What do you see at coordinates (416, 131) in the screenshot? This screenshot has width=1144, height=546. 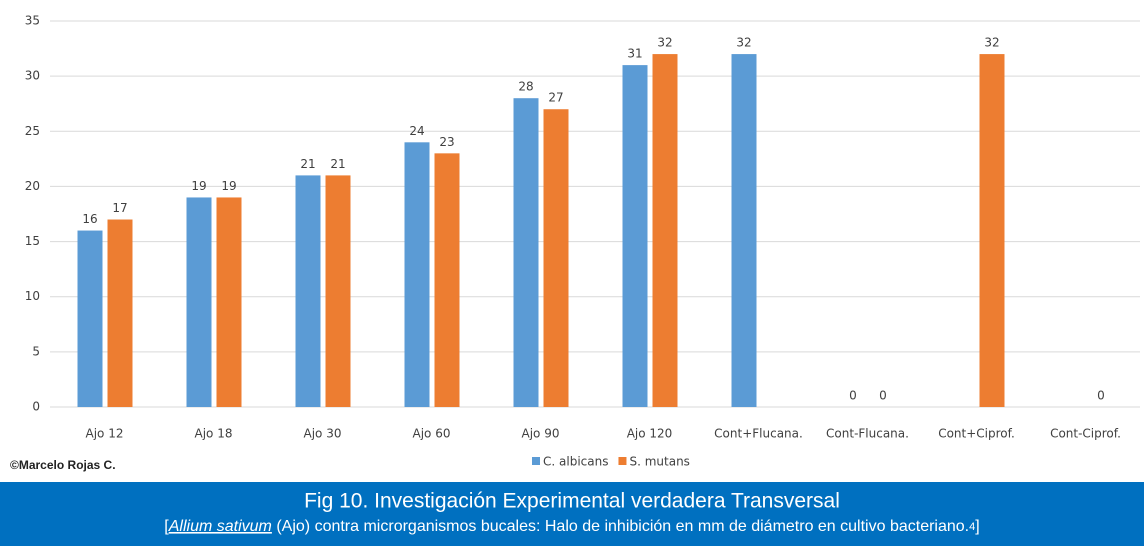 I see `data-label: 24` at bounding box center [416, 131].